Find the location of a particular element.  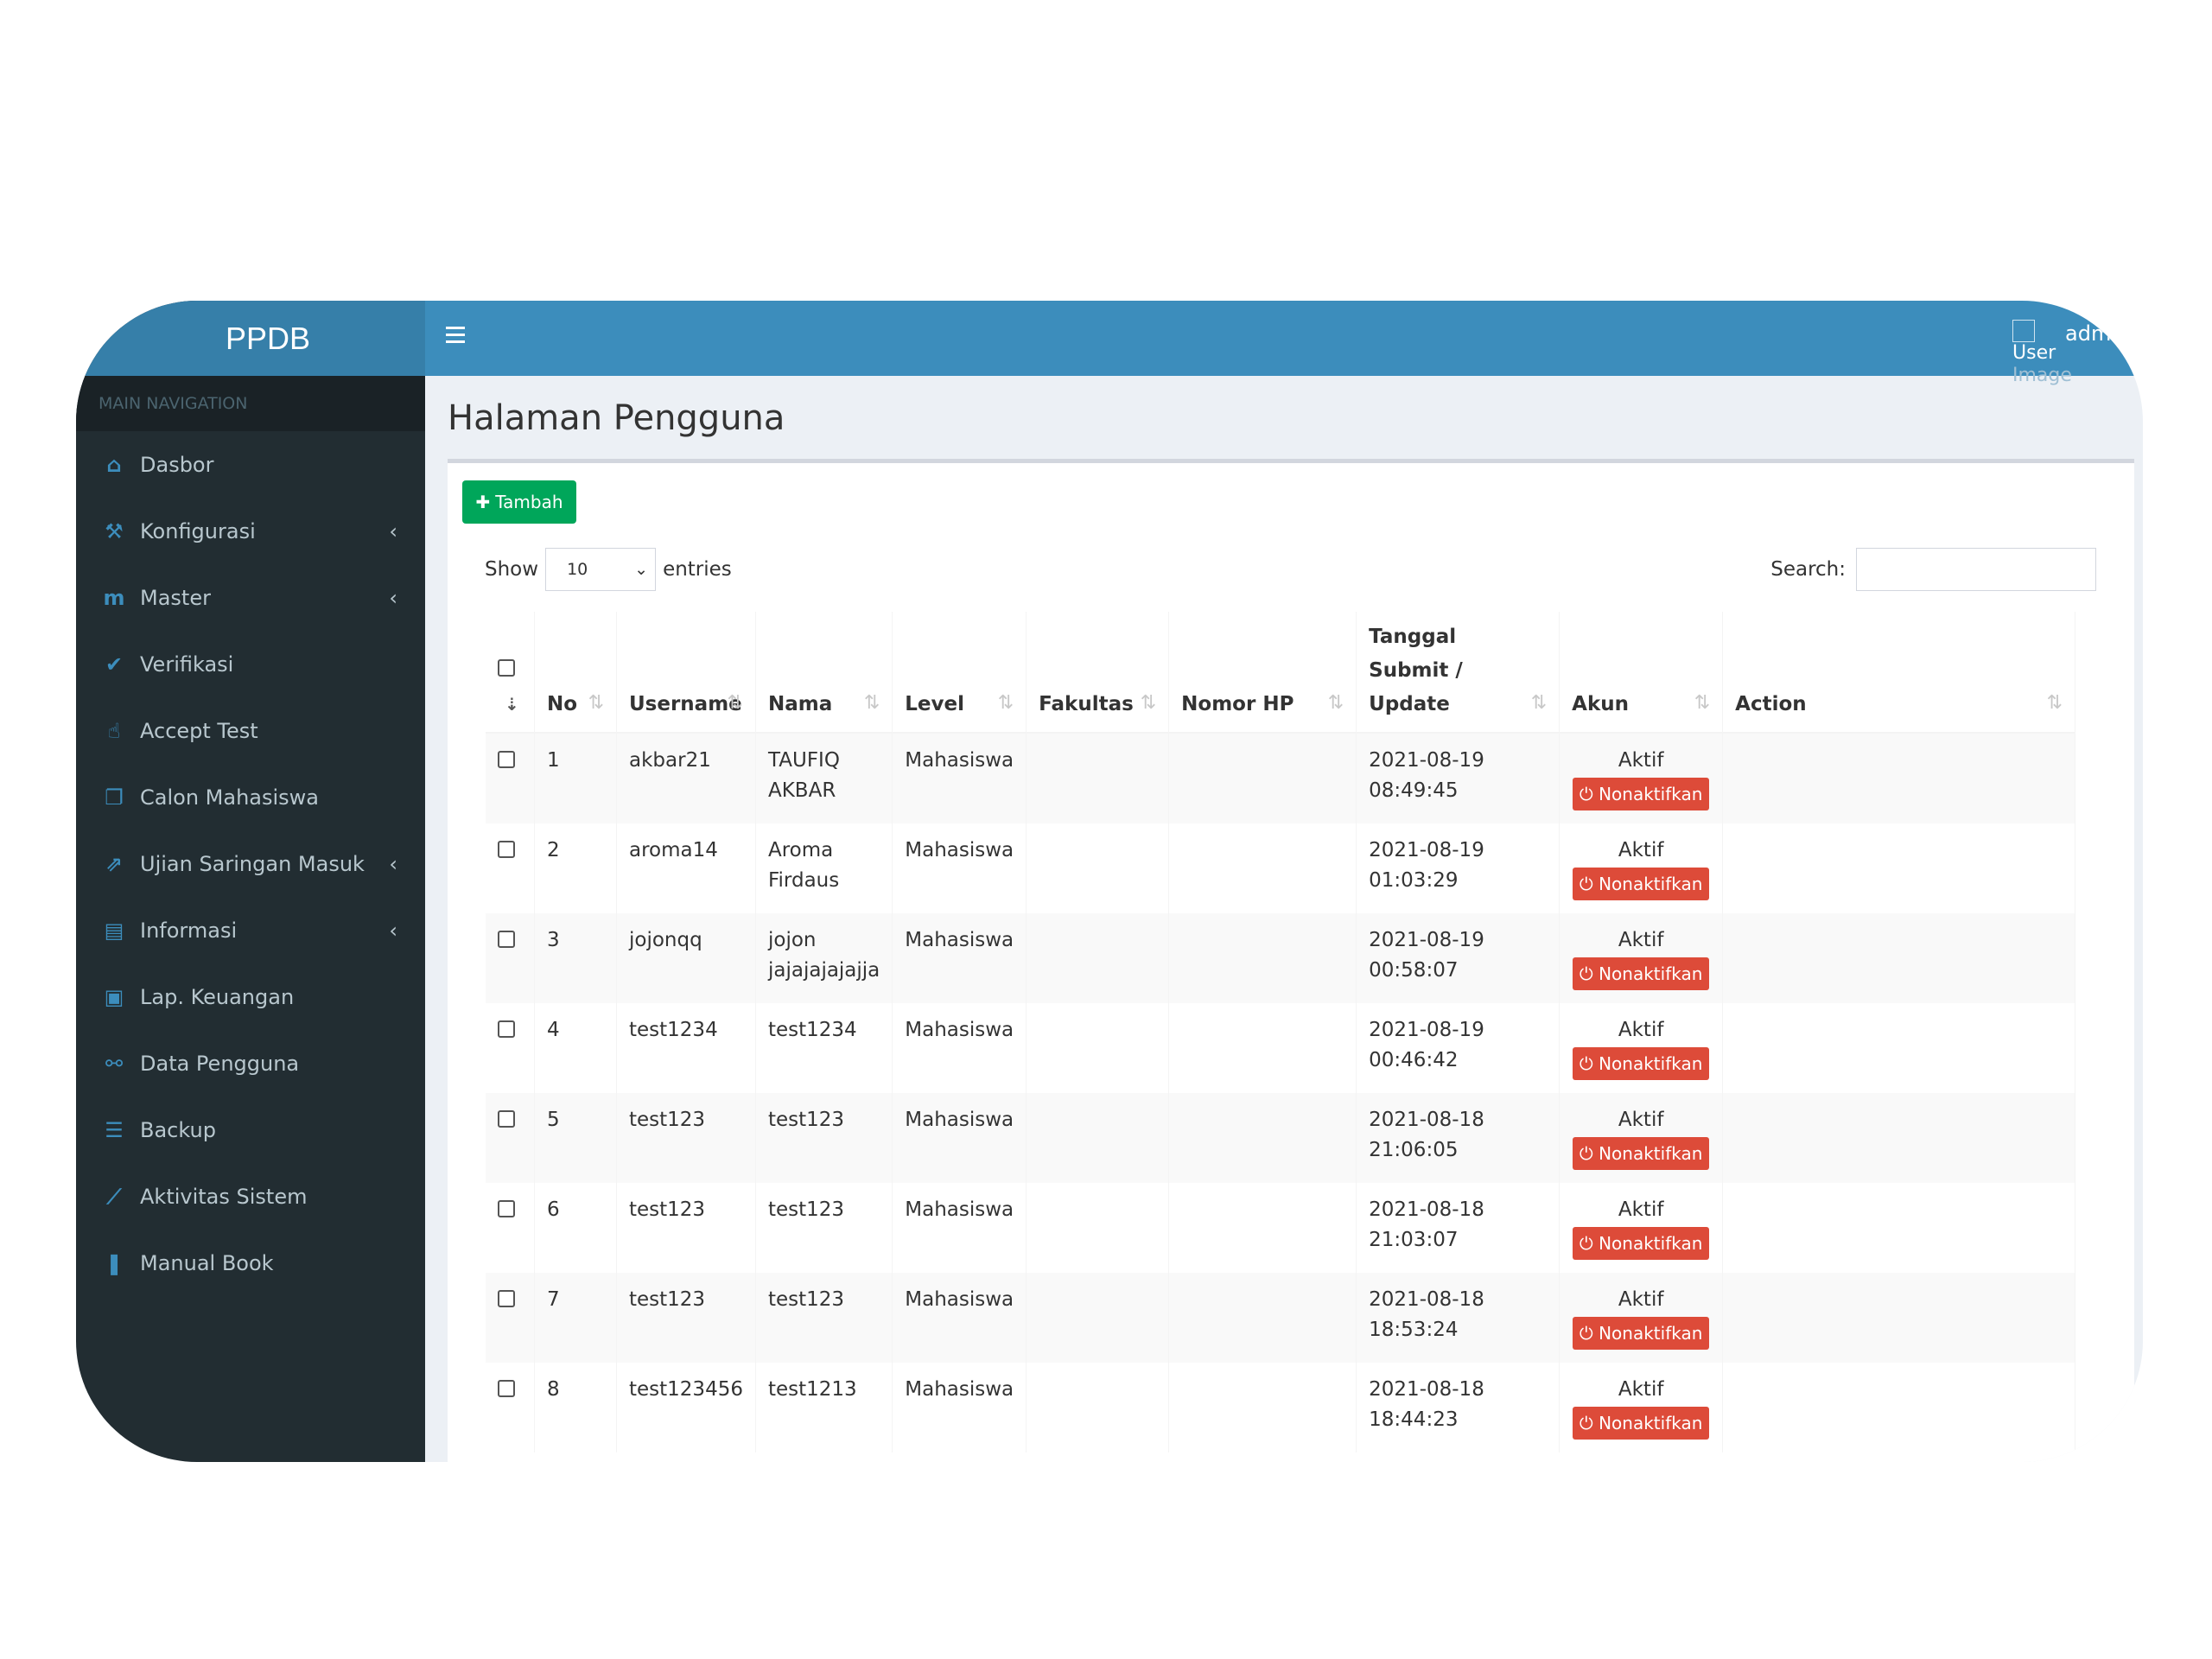

broken-image-icon is located at coordinates (2024, 331).